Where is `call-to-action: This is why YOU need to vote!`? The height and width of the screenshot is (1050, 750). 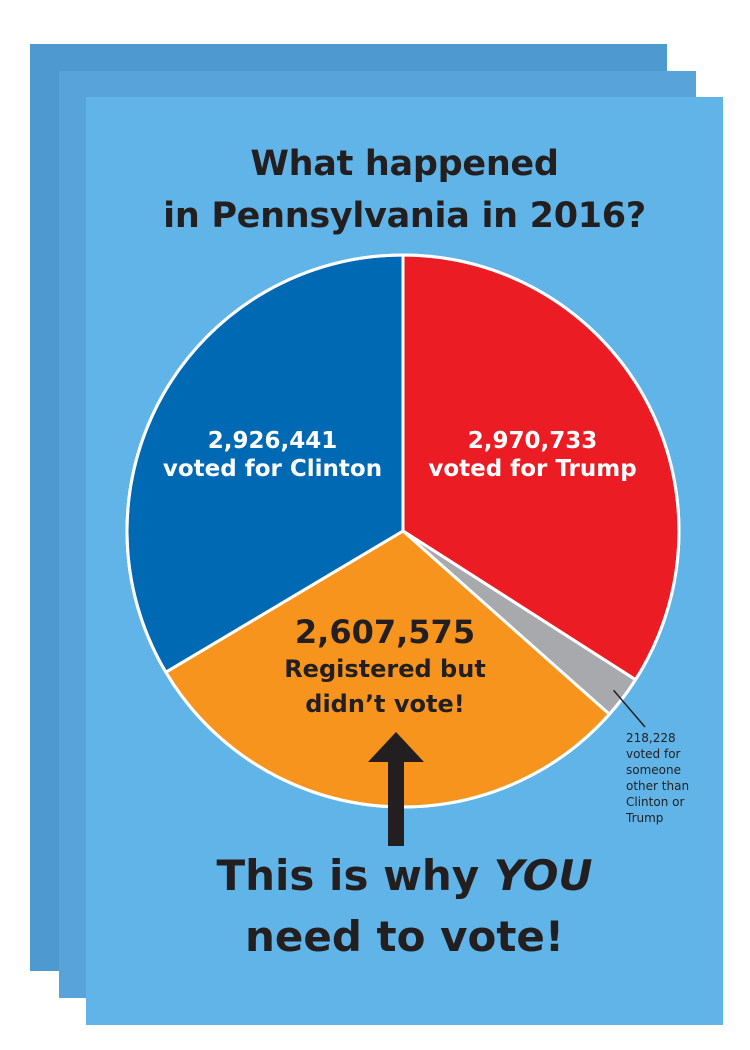 call-to-action: This is why YOU need to vote! is located at coordinates (404, 906).